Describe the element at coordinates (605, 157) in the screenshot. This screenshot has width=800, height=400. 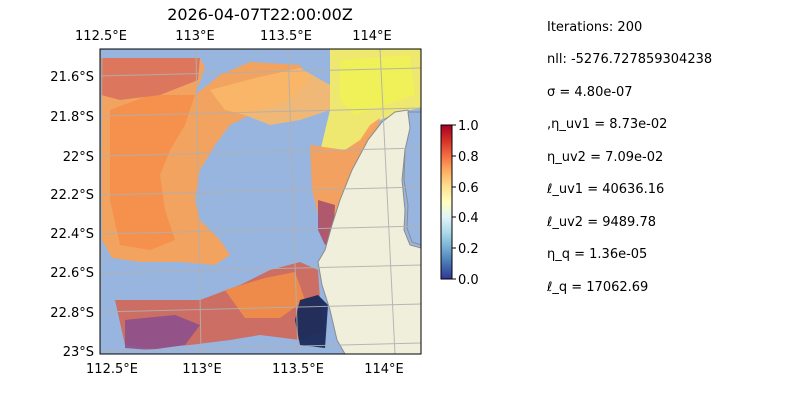
I see `stat-eta-uv2: η_uv2 = 7.09e-02` at that location.